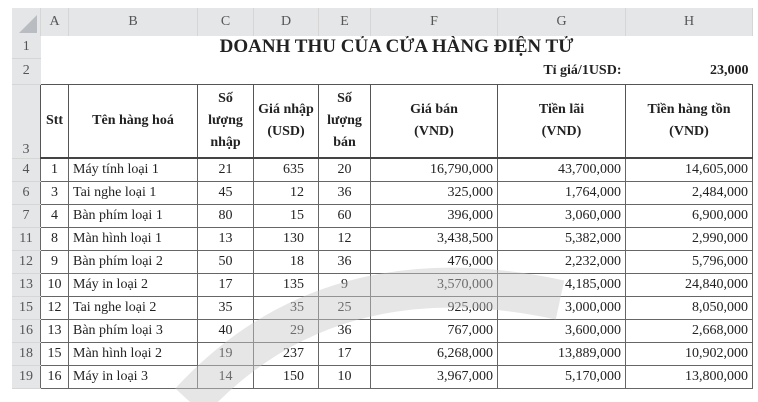 This screenshot has width=758, height=402. Describe the element at coordinates (561, 262) in the screenshot. I see `cell-profit: 2,232,000` at that location.